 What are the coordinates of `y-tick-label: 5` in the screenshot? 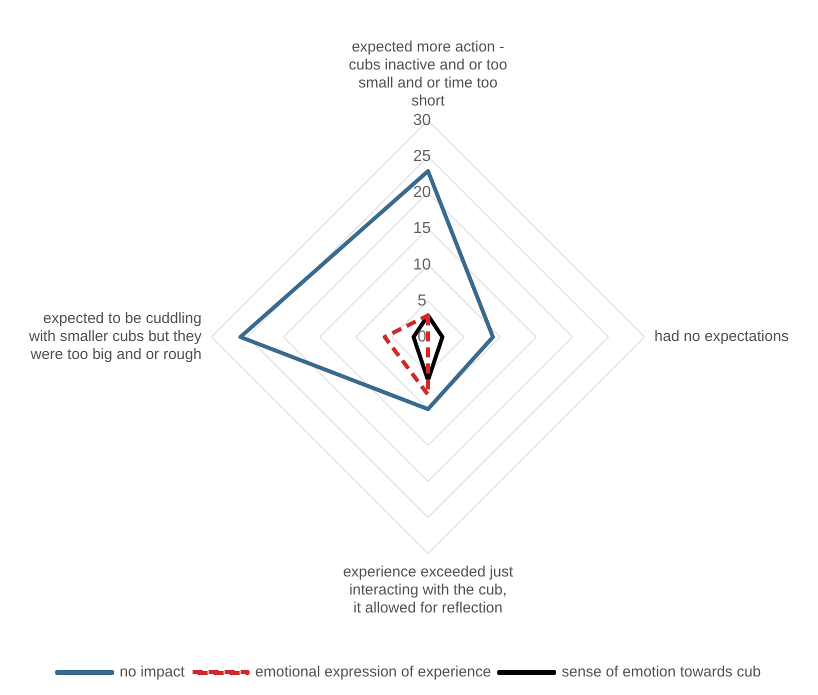 It's located at (422, 301).